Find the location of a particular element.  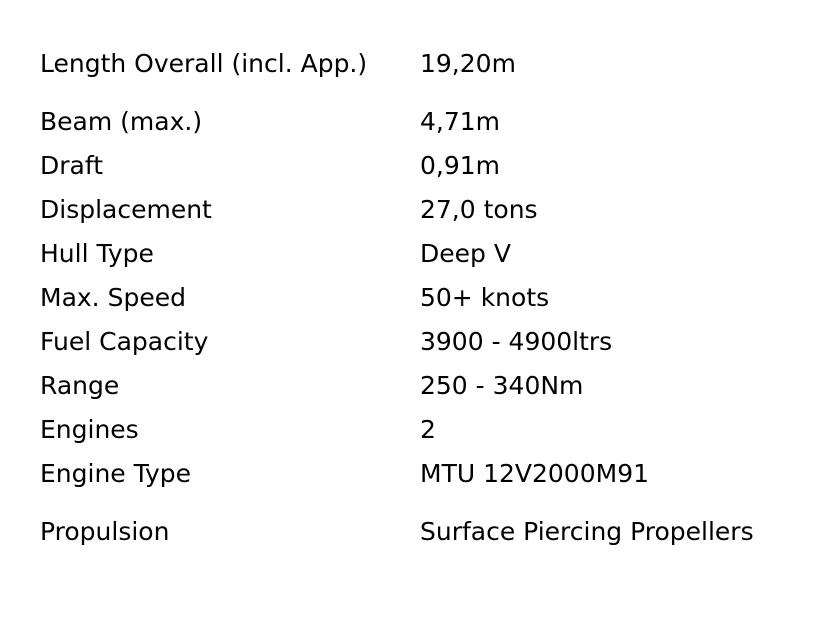

spec-label: Max. Speed is located at coordinates (113, 298).